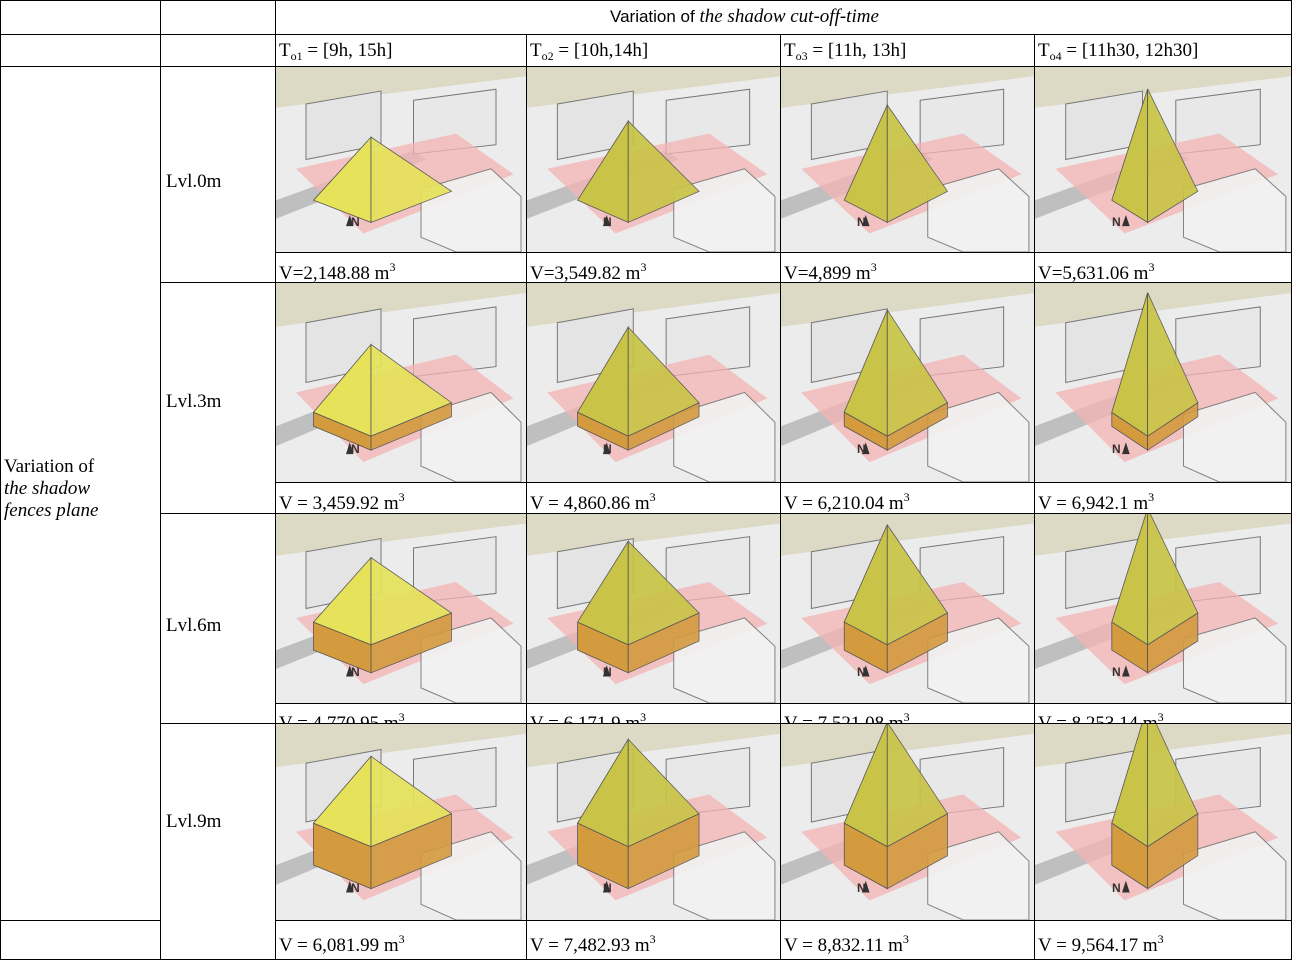  What do you see at coordinates (1130, 50) in the screenshot?
I see `col4-range: = [11h30, 12h30]` at bounding box center [1130, 50].